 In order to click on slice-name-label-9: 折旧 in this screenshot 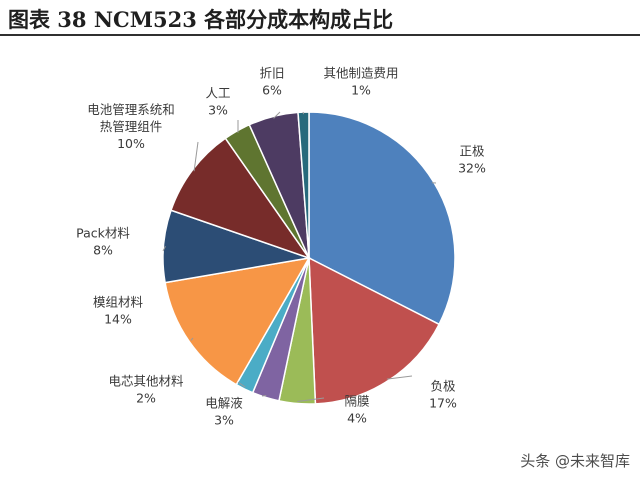, I will do `click(271, 73)`.